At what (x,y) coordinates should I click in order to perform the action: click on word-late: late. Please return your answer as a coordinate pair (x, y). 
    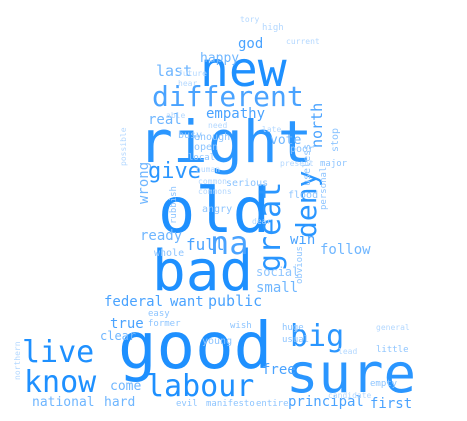
    Looking at the image, I should click on (271, 129).